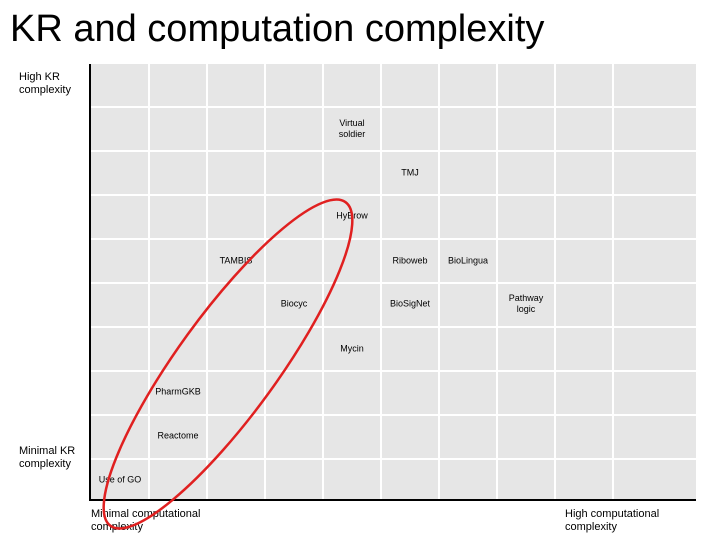 The height and width of the screenshot is (540, 720). I want to click on item-label-line2: logic, so click(526, 309).